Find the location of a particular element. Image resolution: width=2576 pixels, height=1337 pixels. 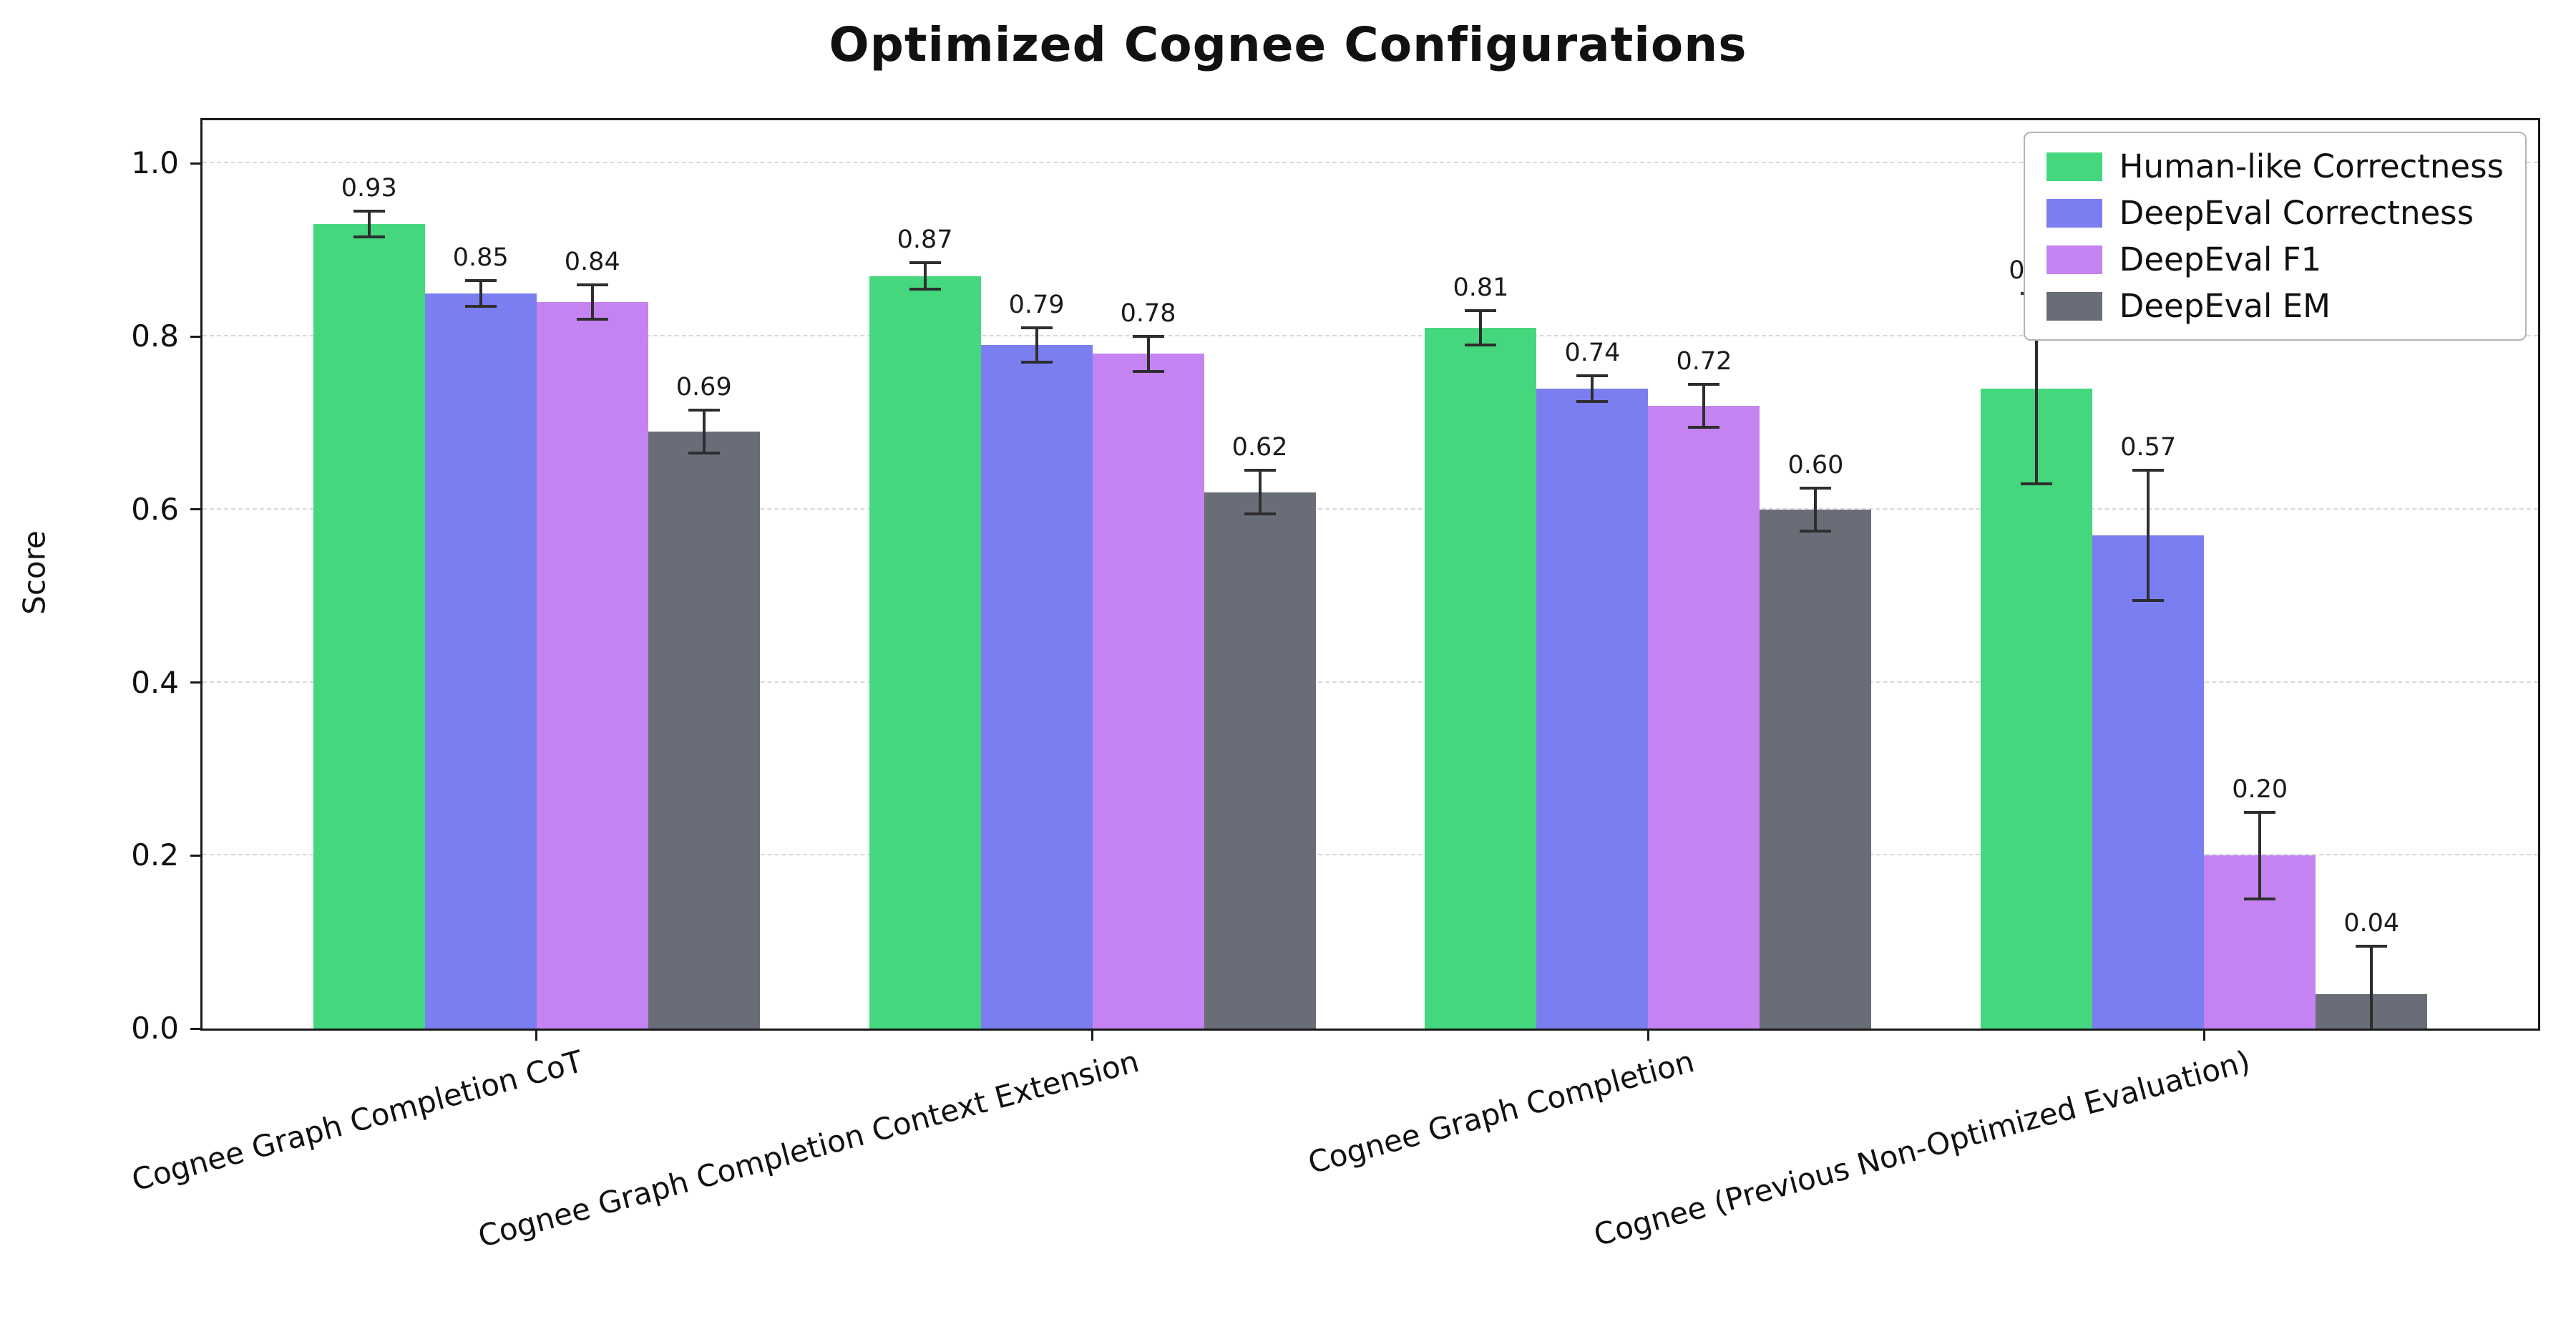

x-tick-label: Cognee Graph Completion is located at coordinates (1209, 1190).